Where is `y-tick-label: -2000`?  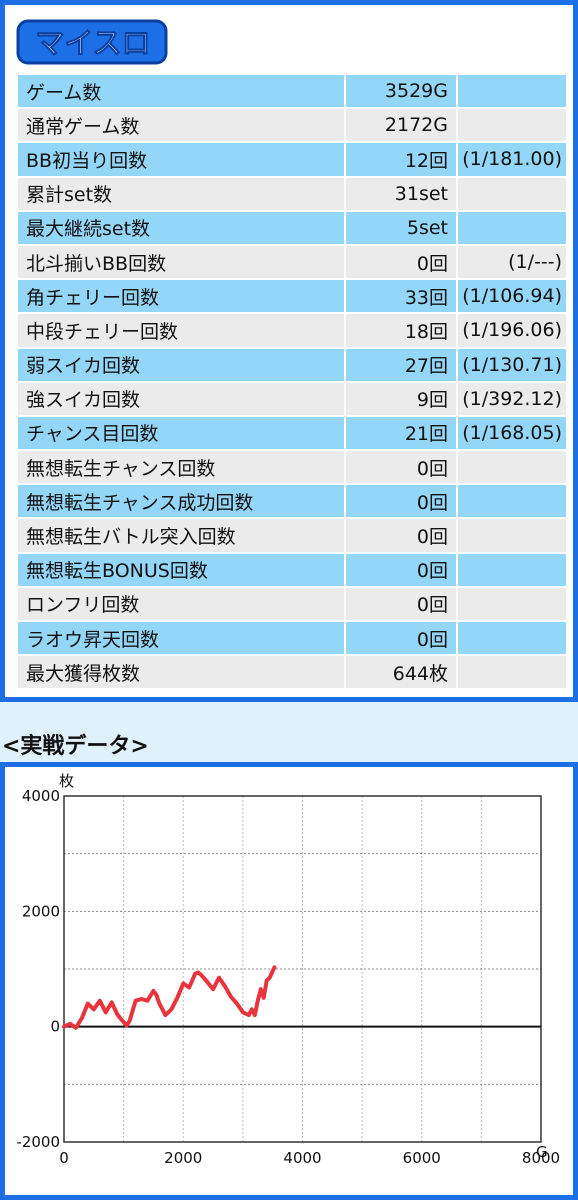
y-tick-label: -2000 is located at coordinates (38, 1142).